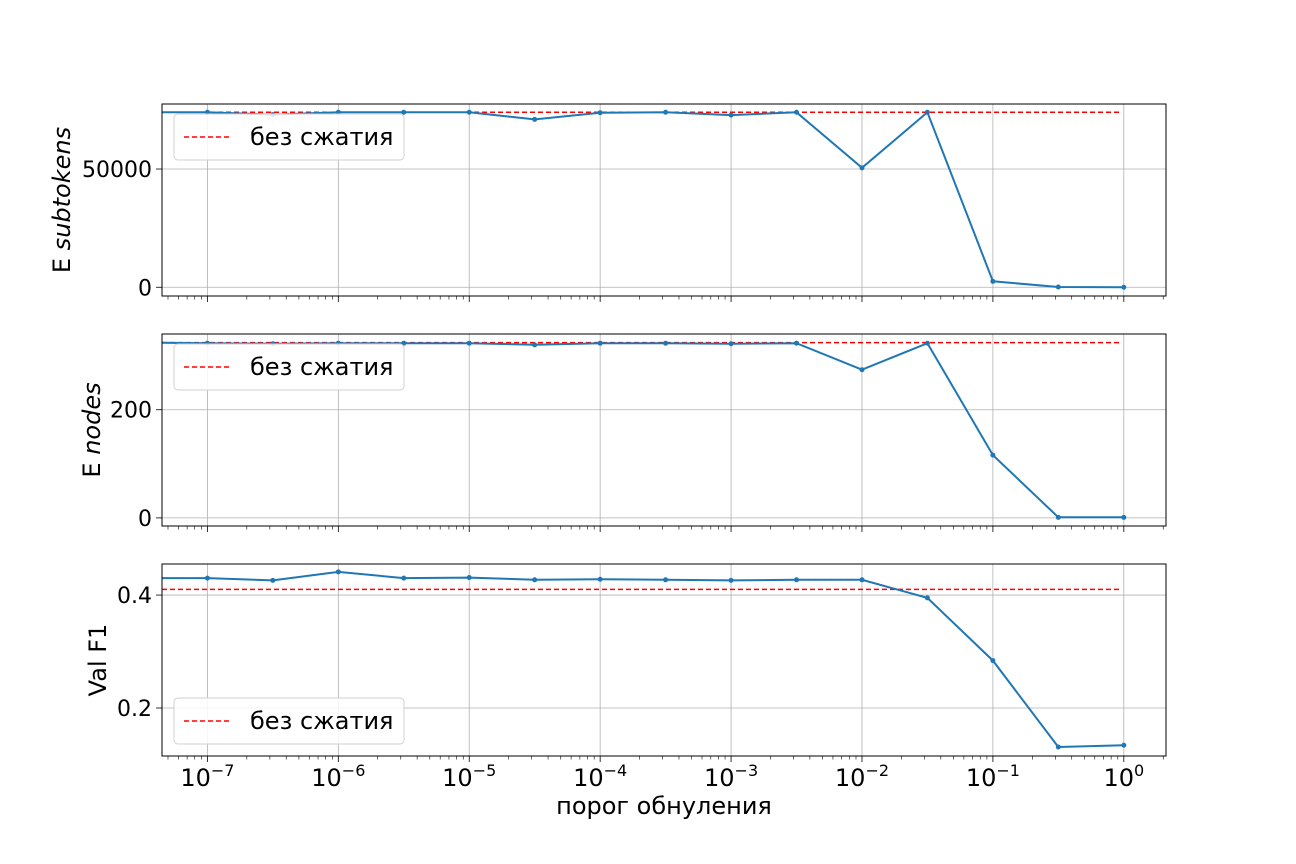  I want to click on x-tick-label: 10⁻², so click(862, 776).